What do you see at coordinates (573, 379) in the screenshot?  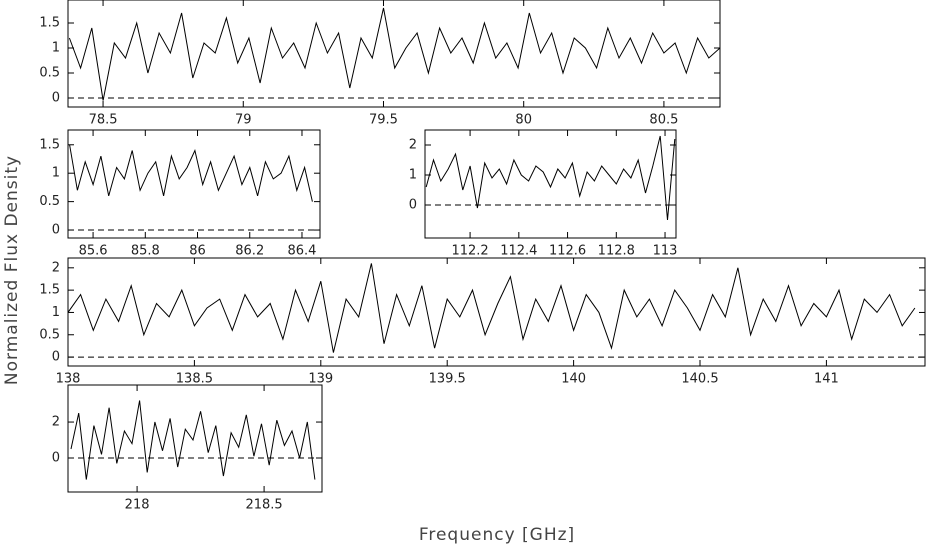 I see `x-tick-label: 140` at bounding box center [573, 379].